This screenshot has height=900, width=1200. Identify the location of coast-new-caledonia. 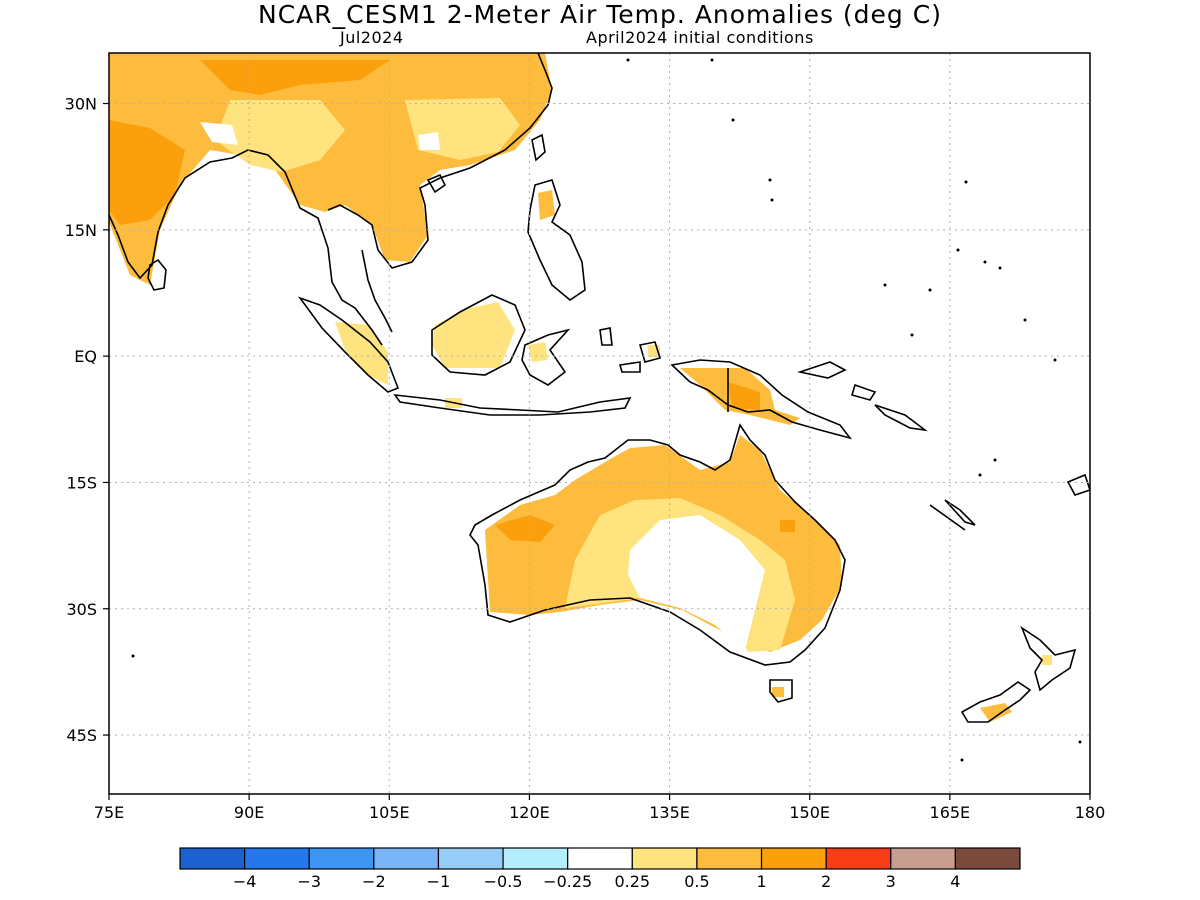
(947, 517).